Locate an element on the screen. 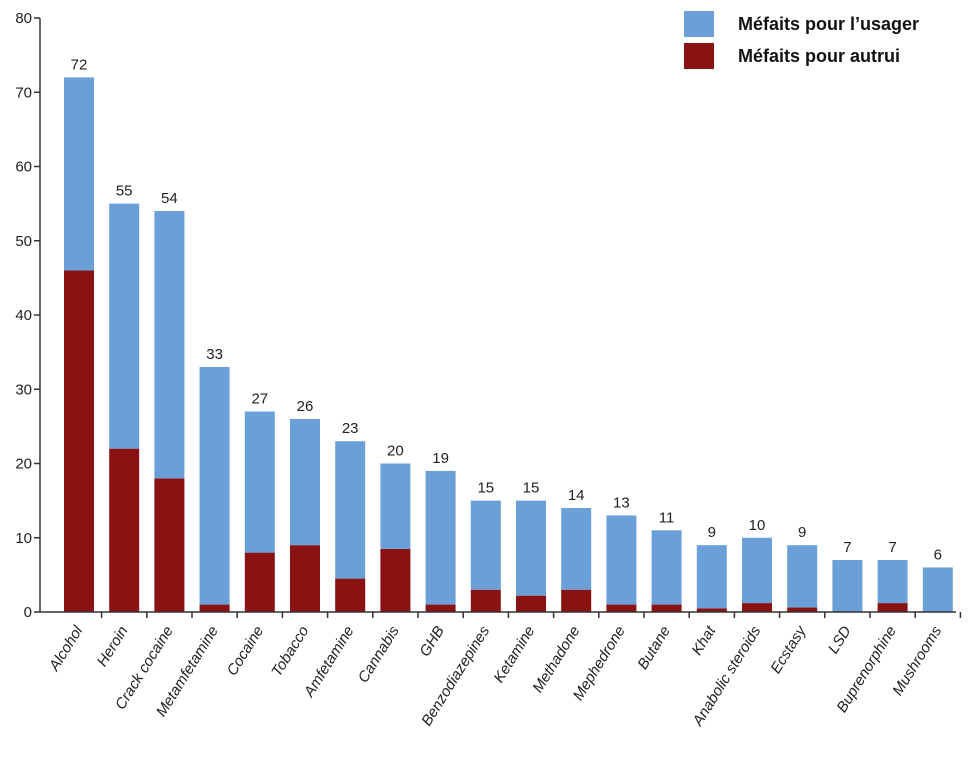 This screenshot has width=972, height=771. x-tick-label: Heroin is located at coordinates (113, 646).